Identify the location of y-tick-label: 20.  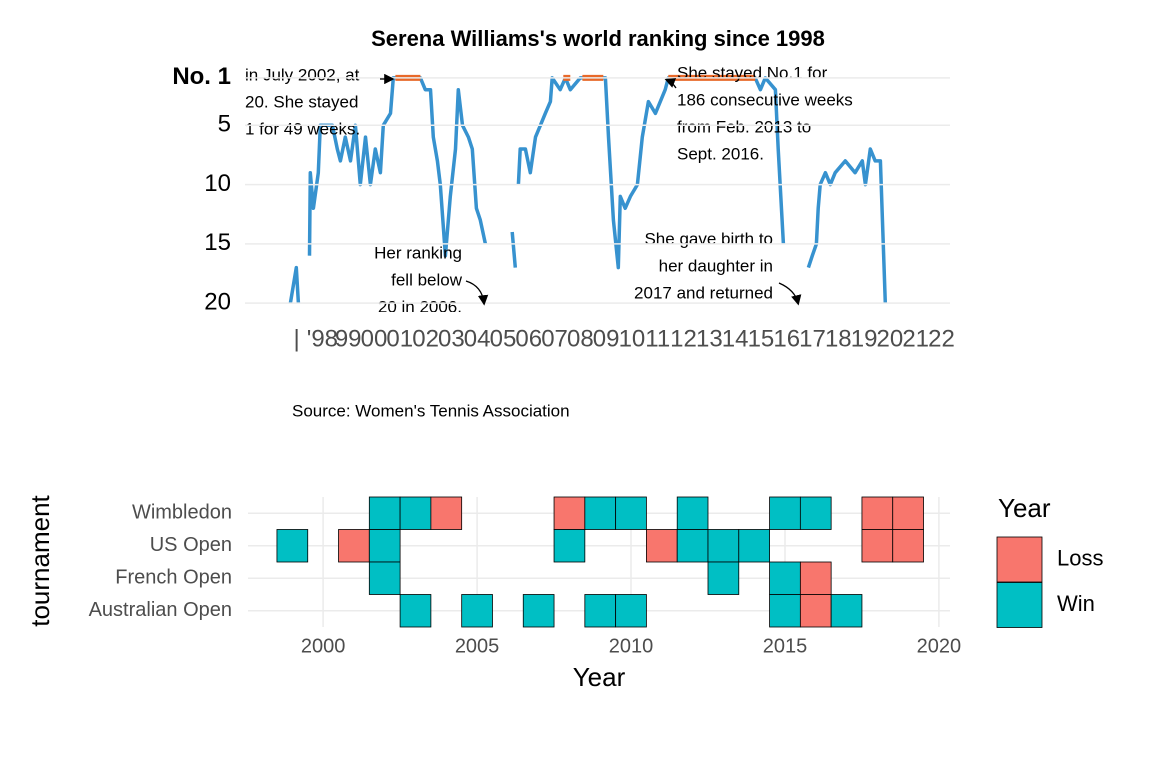
(217, 301).